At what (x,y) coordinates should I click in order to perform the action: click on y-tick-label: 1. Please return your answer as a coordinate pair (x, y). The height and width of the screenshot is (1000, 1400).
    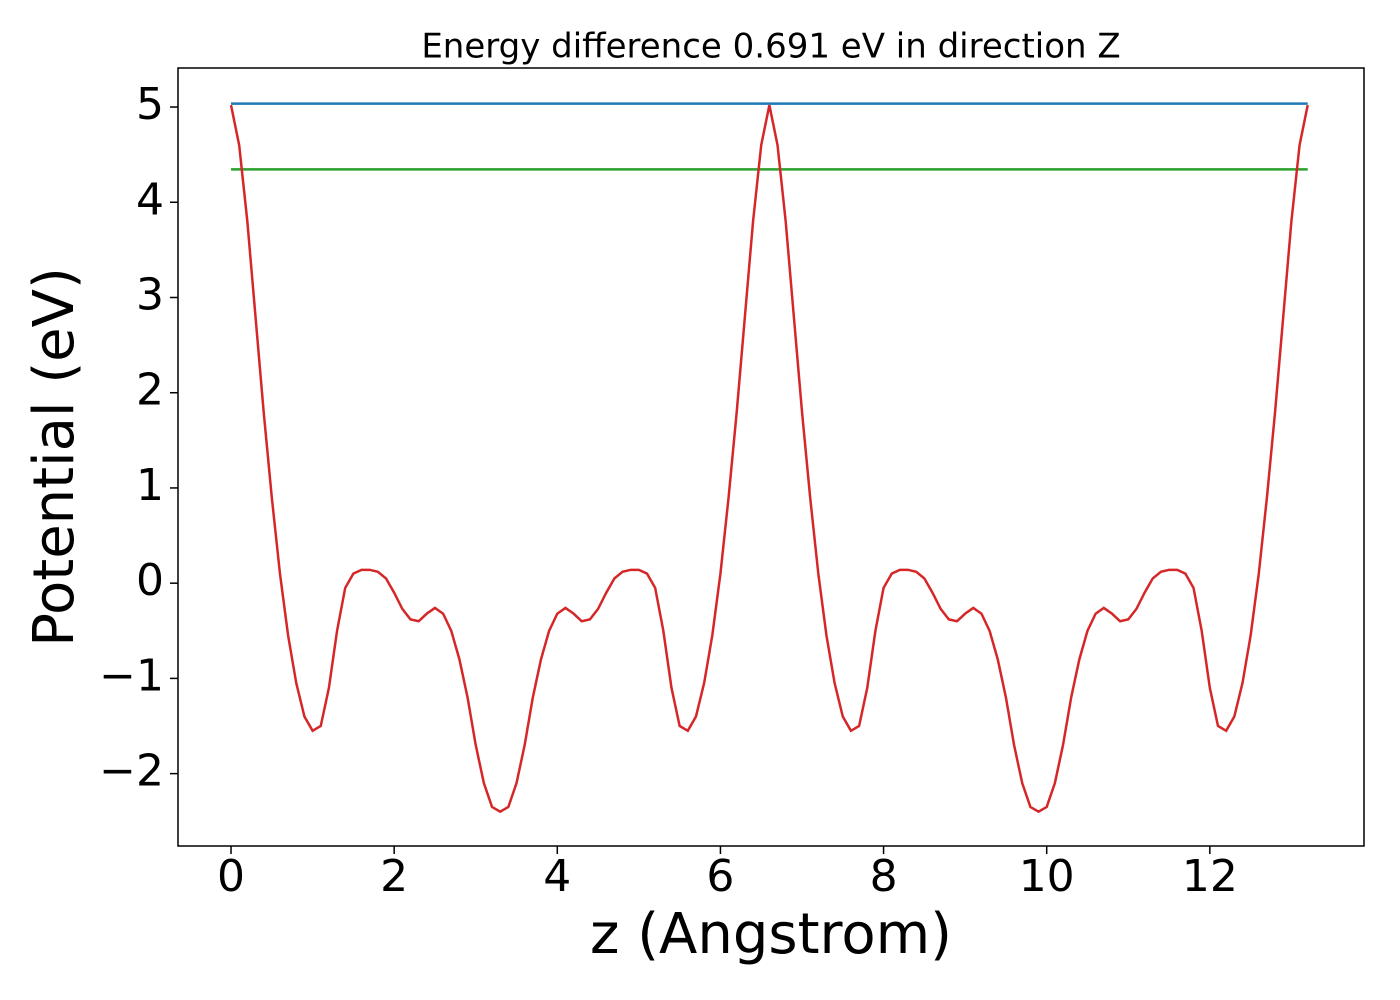
    Looking at the image, I should click on (150, 485).